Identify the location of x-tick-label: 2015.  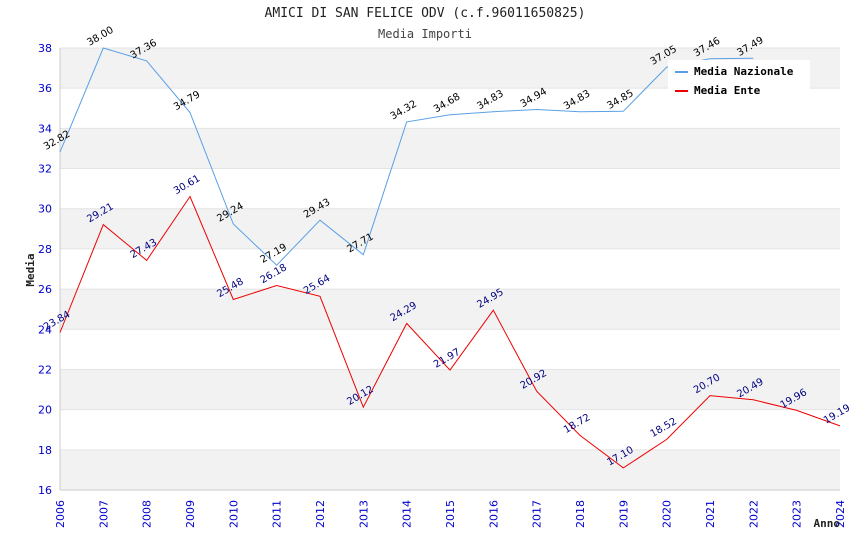
(450, 514).